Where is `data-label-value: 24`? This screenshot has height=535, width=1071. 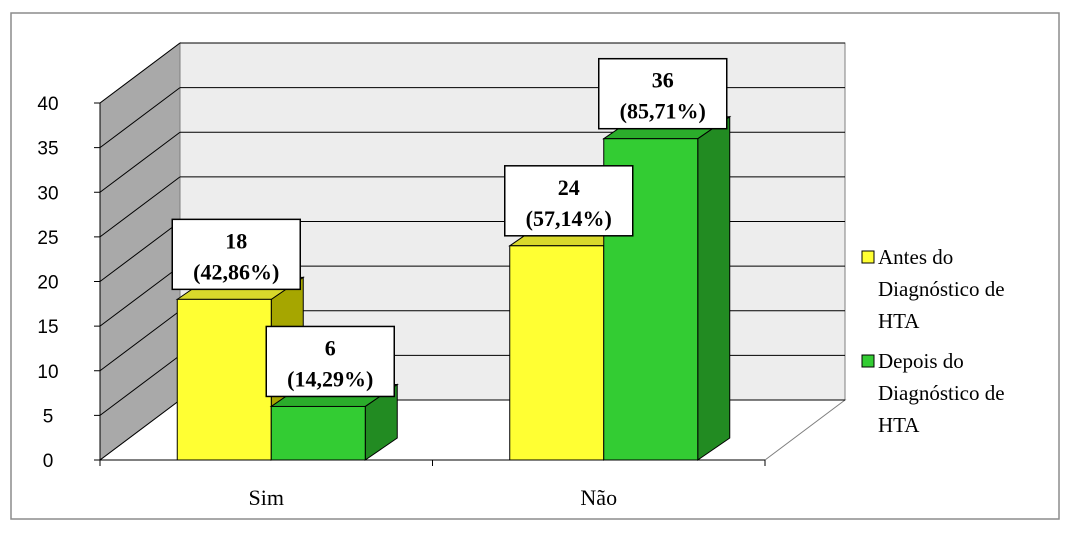 data-label-value: 24 is located at coordinates (569, 187).